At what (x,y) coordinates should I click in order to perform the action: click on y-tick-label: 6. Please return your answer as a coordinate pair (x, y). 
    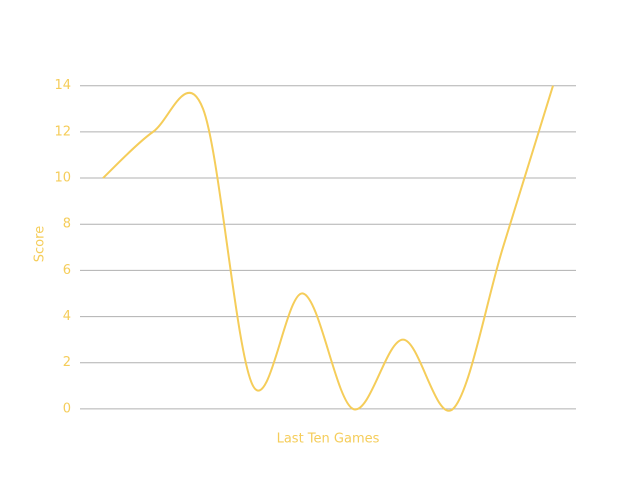
    Looking at the image, I should click on (67, 270).